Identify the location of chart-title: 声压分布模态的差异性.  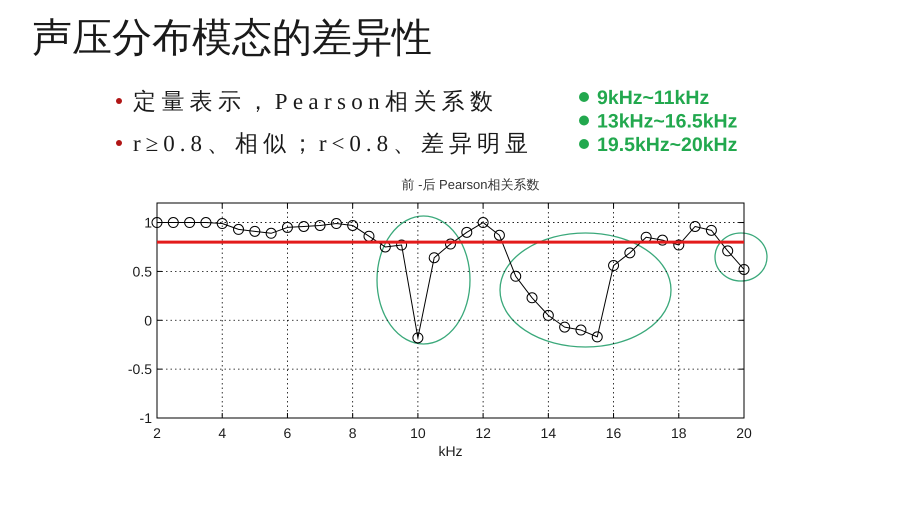
(232, 38).